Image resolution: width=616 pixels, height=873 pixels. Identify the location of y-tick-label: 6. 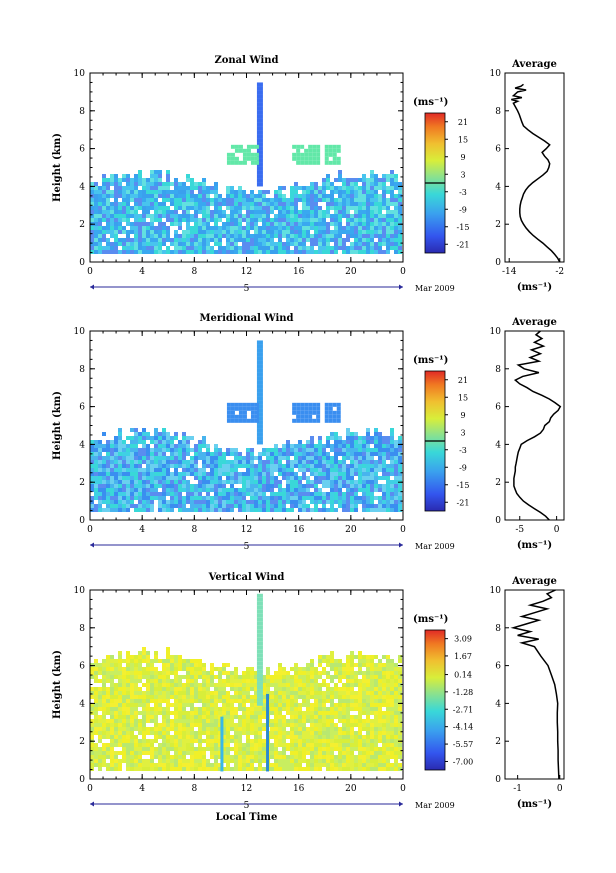
(82, 408).